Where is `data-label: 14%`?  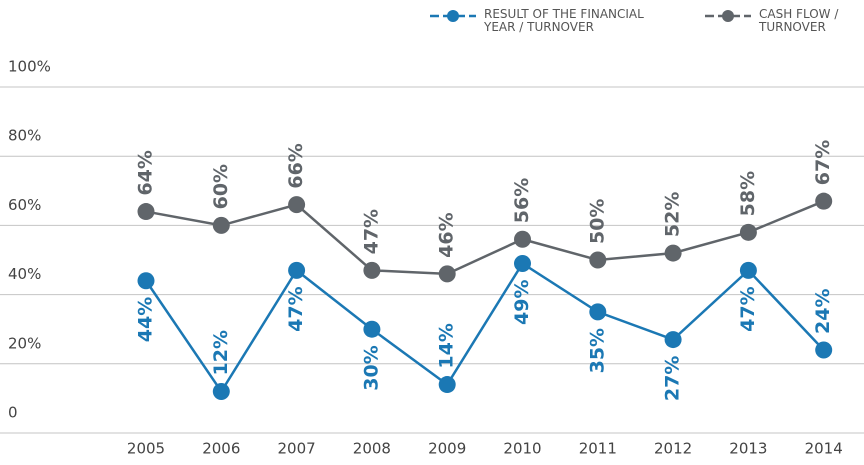 data-label: 14% is located at coordinates (447, 345).